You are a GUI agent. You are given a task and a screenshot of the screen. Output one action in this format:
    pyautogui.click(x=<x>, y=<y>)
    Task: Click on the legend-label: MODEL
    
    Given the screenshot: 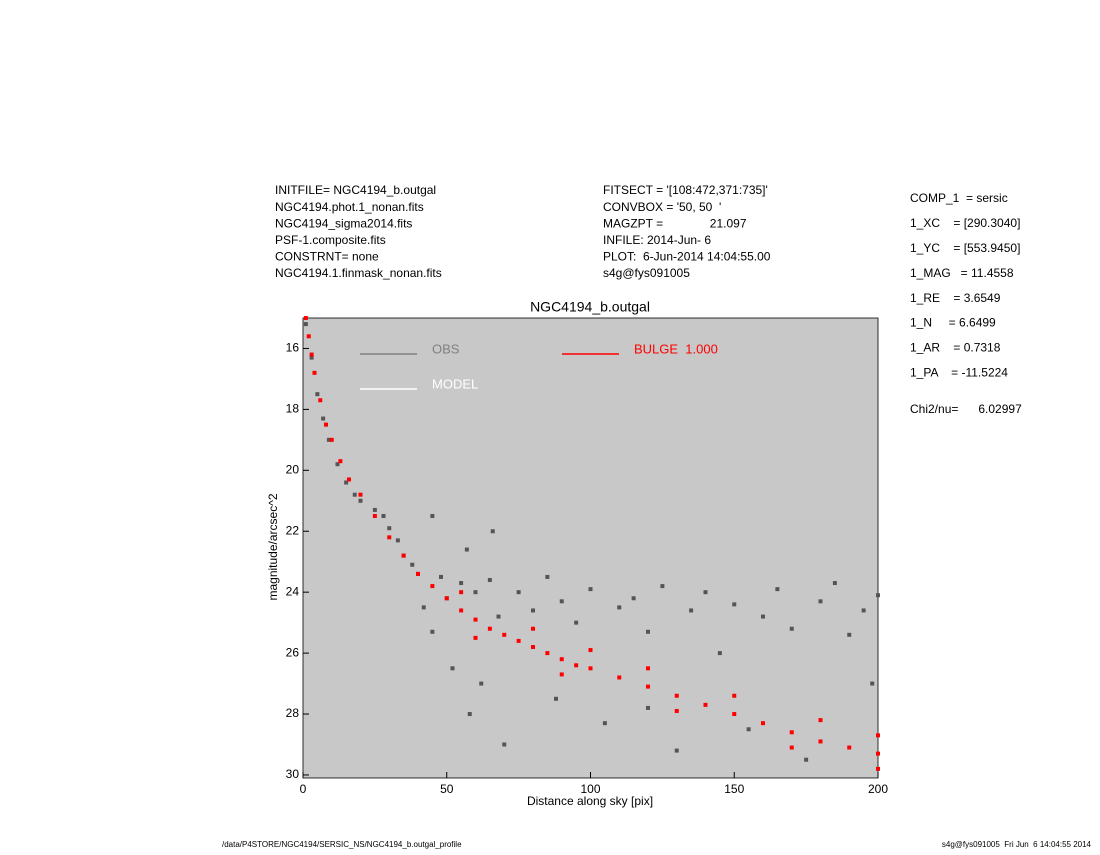 What is the action you would take?
    pyautogui.click(x=455, y=383)
    